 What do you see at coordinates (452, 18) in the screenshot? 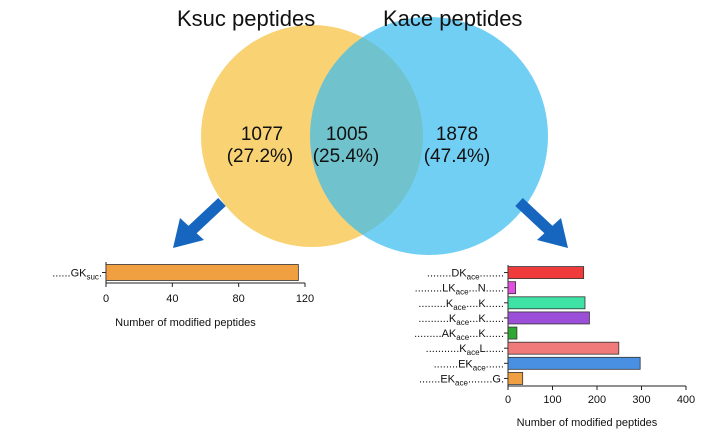
I see `kace-title: Kace peptides` at bounding box center [452, 18].